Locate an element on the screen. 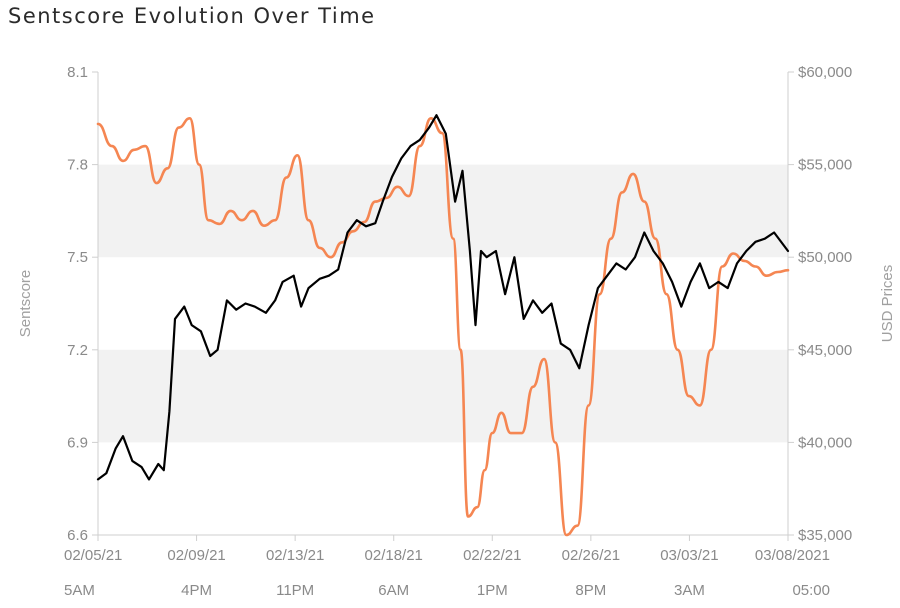 The image size is (900, 608). y-left-tick-label: 6.6 is located at coordinates (77, 535).